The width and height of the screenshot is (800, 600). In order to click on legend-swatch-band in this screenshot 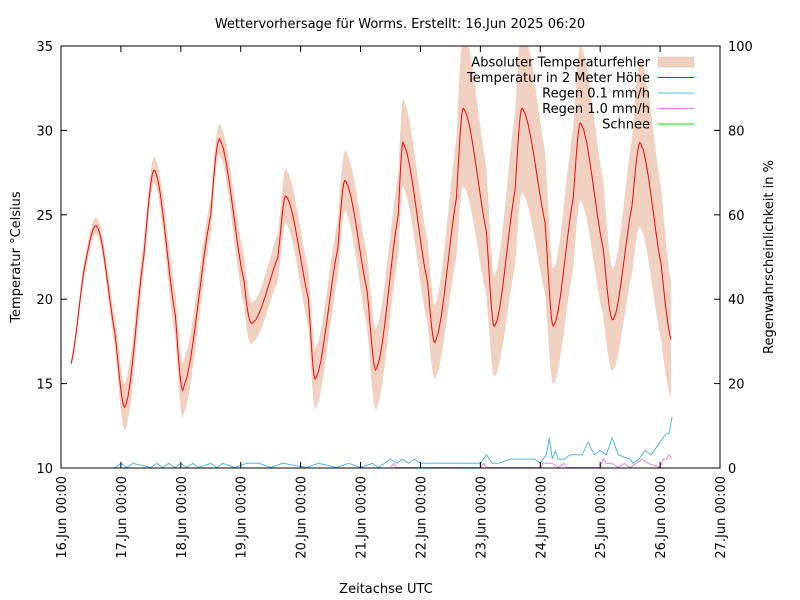, I will do `click(676, 62)`.